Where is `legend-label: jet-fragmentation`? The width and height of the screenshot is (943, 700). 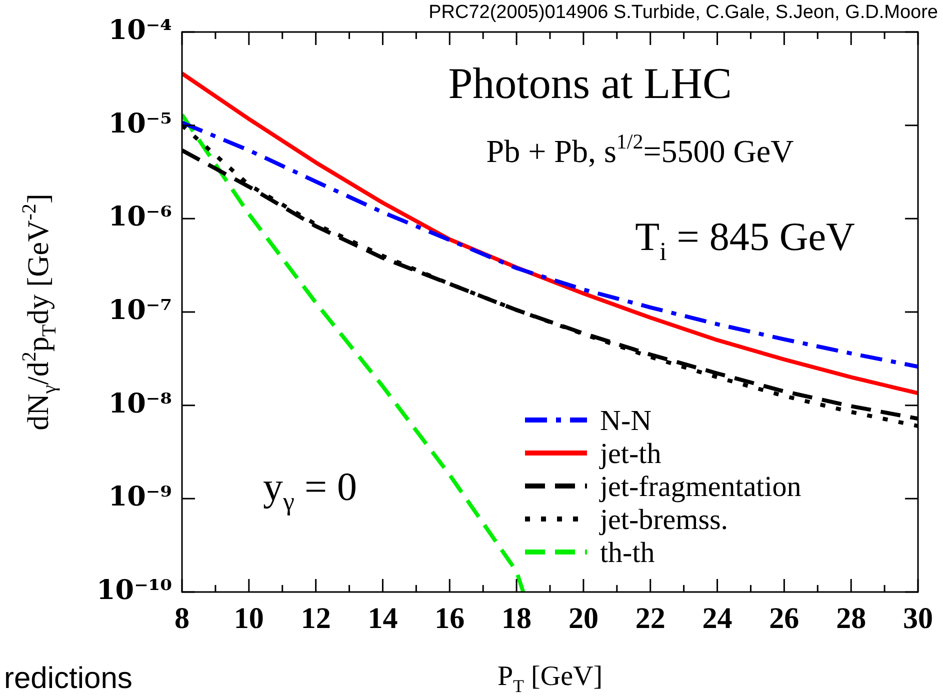 legend-label: jet-fragmentation is located at coordinates (700, 487).